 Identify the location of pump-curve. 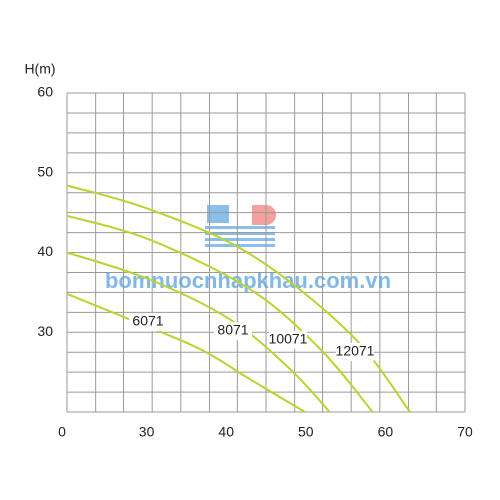
(186, 353).